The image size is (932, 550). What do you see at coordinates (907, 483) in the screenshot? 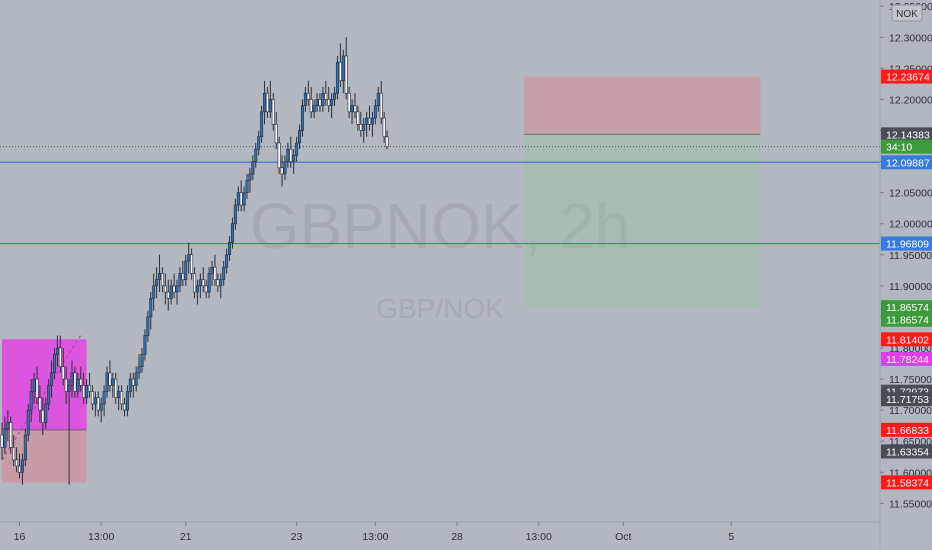
I see `price-badge-label: 11.58374` at bounding box center [907, 483].